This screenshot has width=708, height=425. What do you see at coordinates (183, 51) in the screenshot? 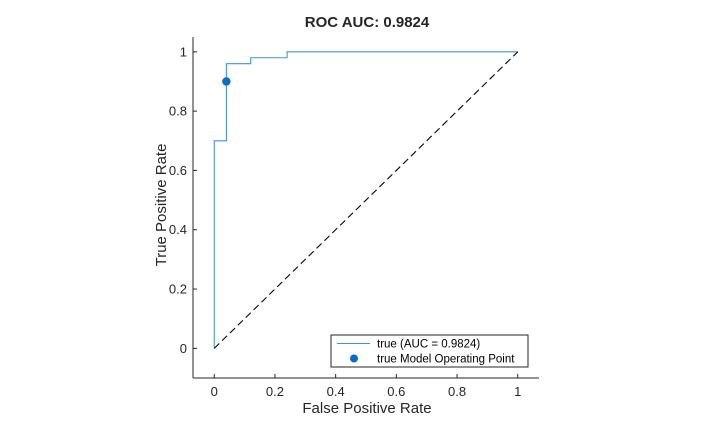
I see `y-tick-label: 1` at bounding box center [183, 51].